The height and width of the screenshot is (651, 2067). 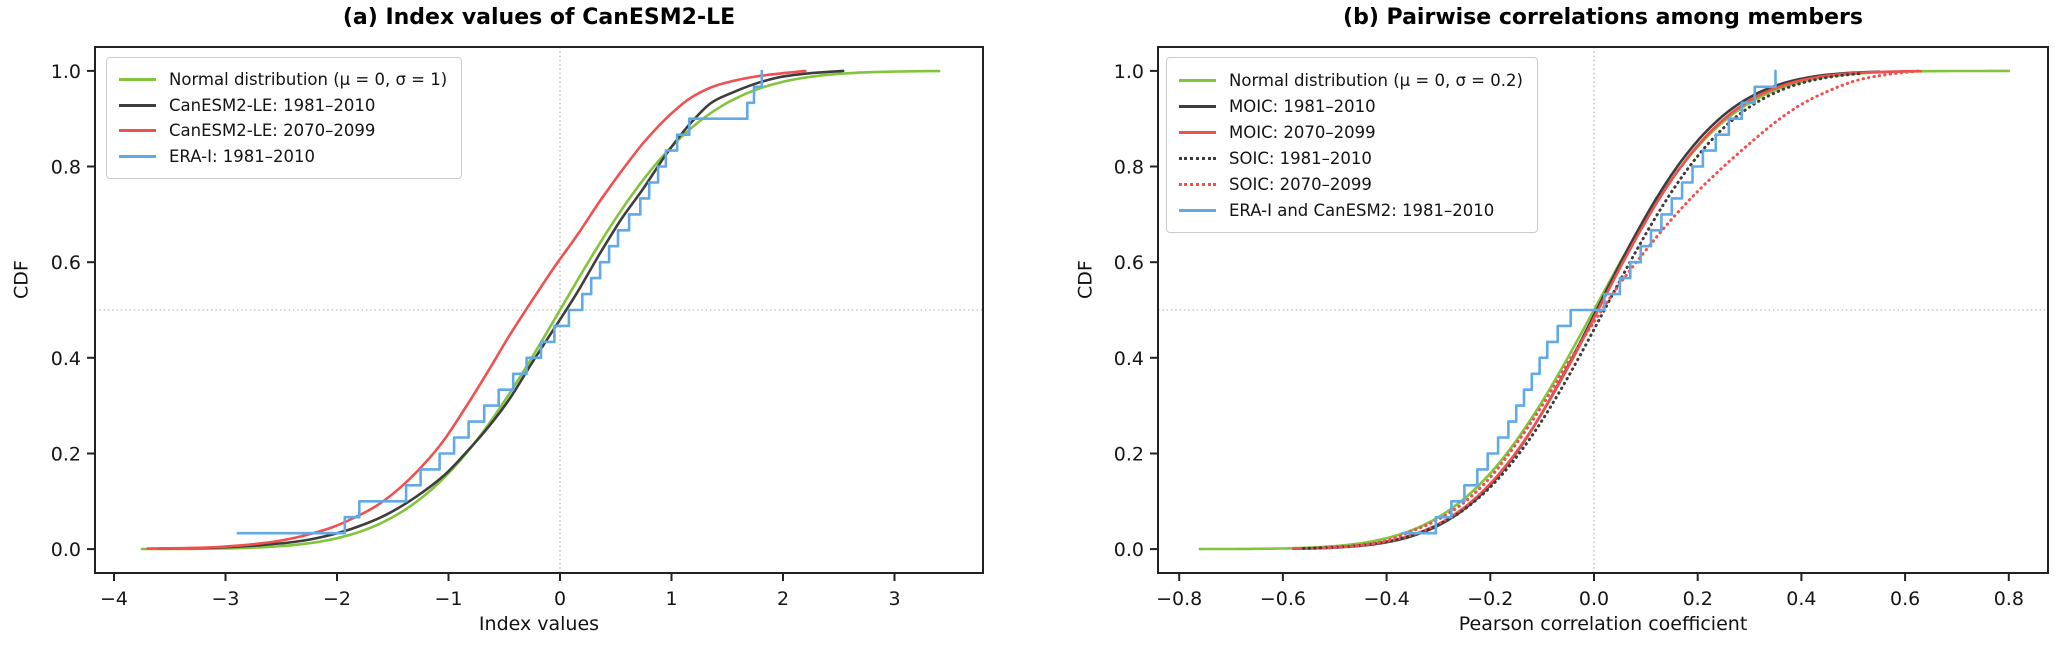 I want to click on legend-item: ERA-I: 1981–2010, so click(x=283, y=157).